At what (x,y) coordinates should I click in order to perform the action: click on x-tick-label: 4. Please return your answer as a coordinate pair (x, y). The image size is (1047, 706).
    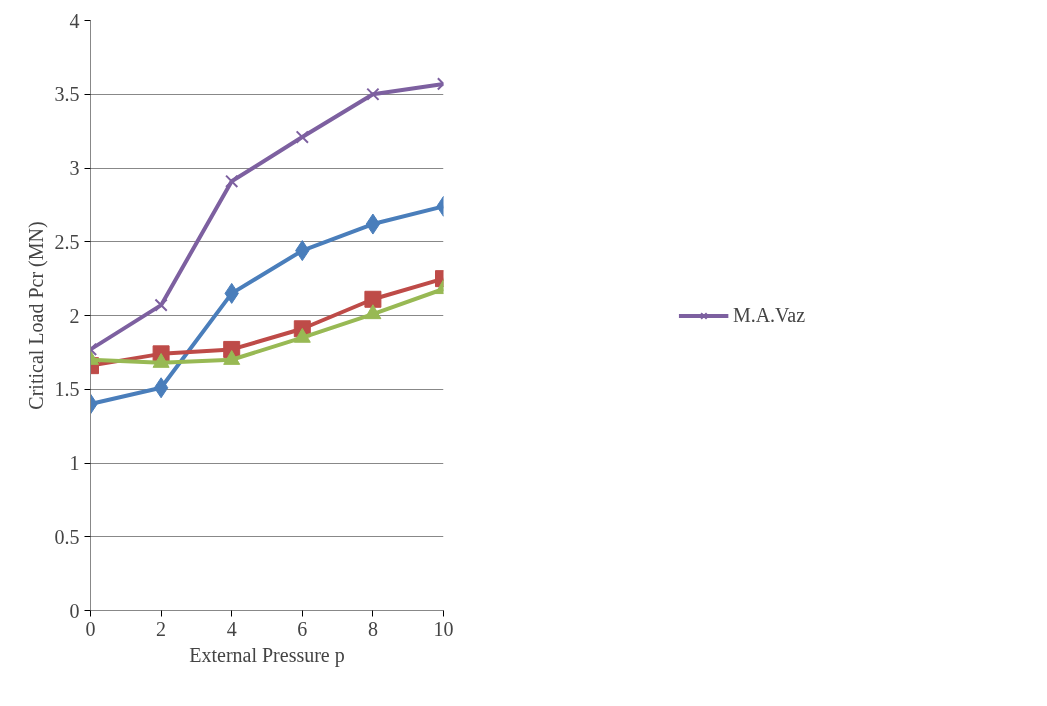
    Looking at the image, I should click on (231, 628).